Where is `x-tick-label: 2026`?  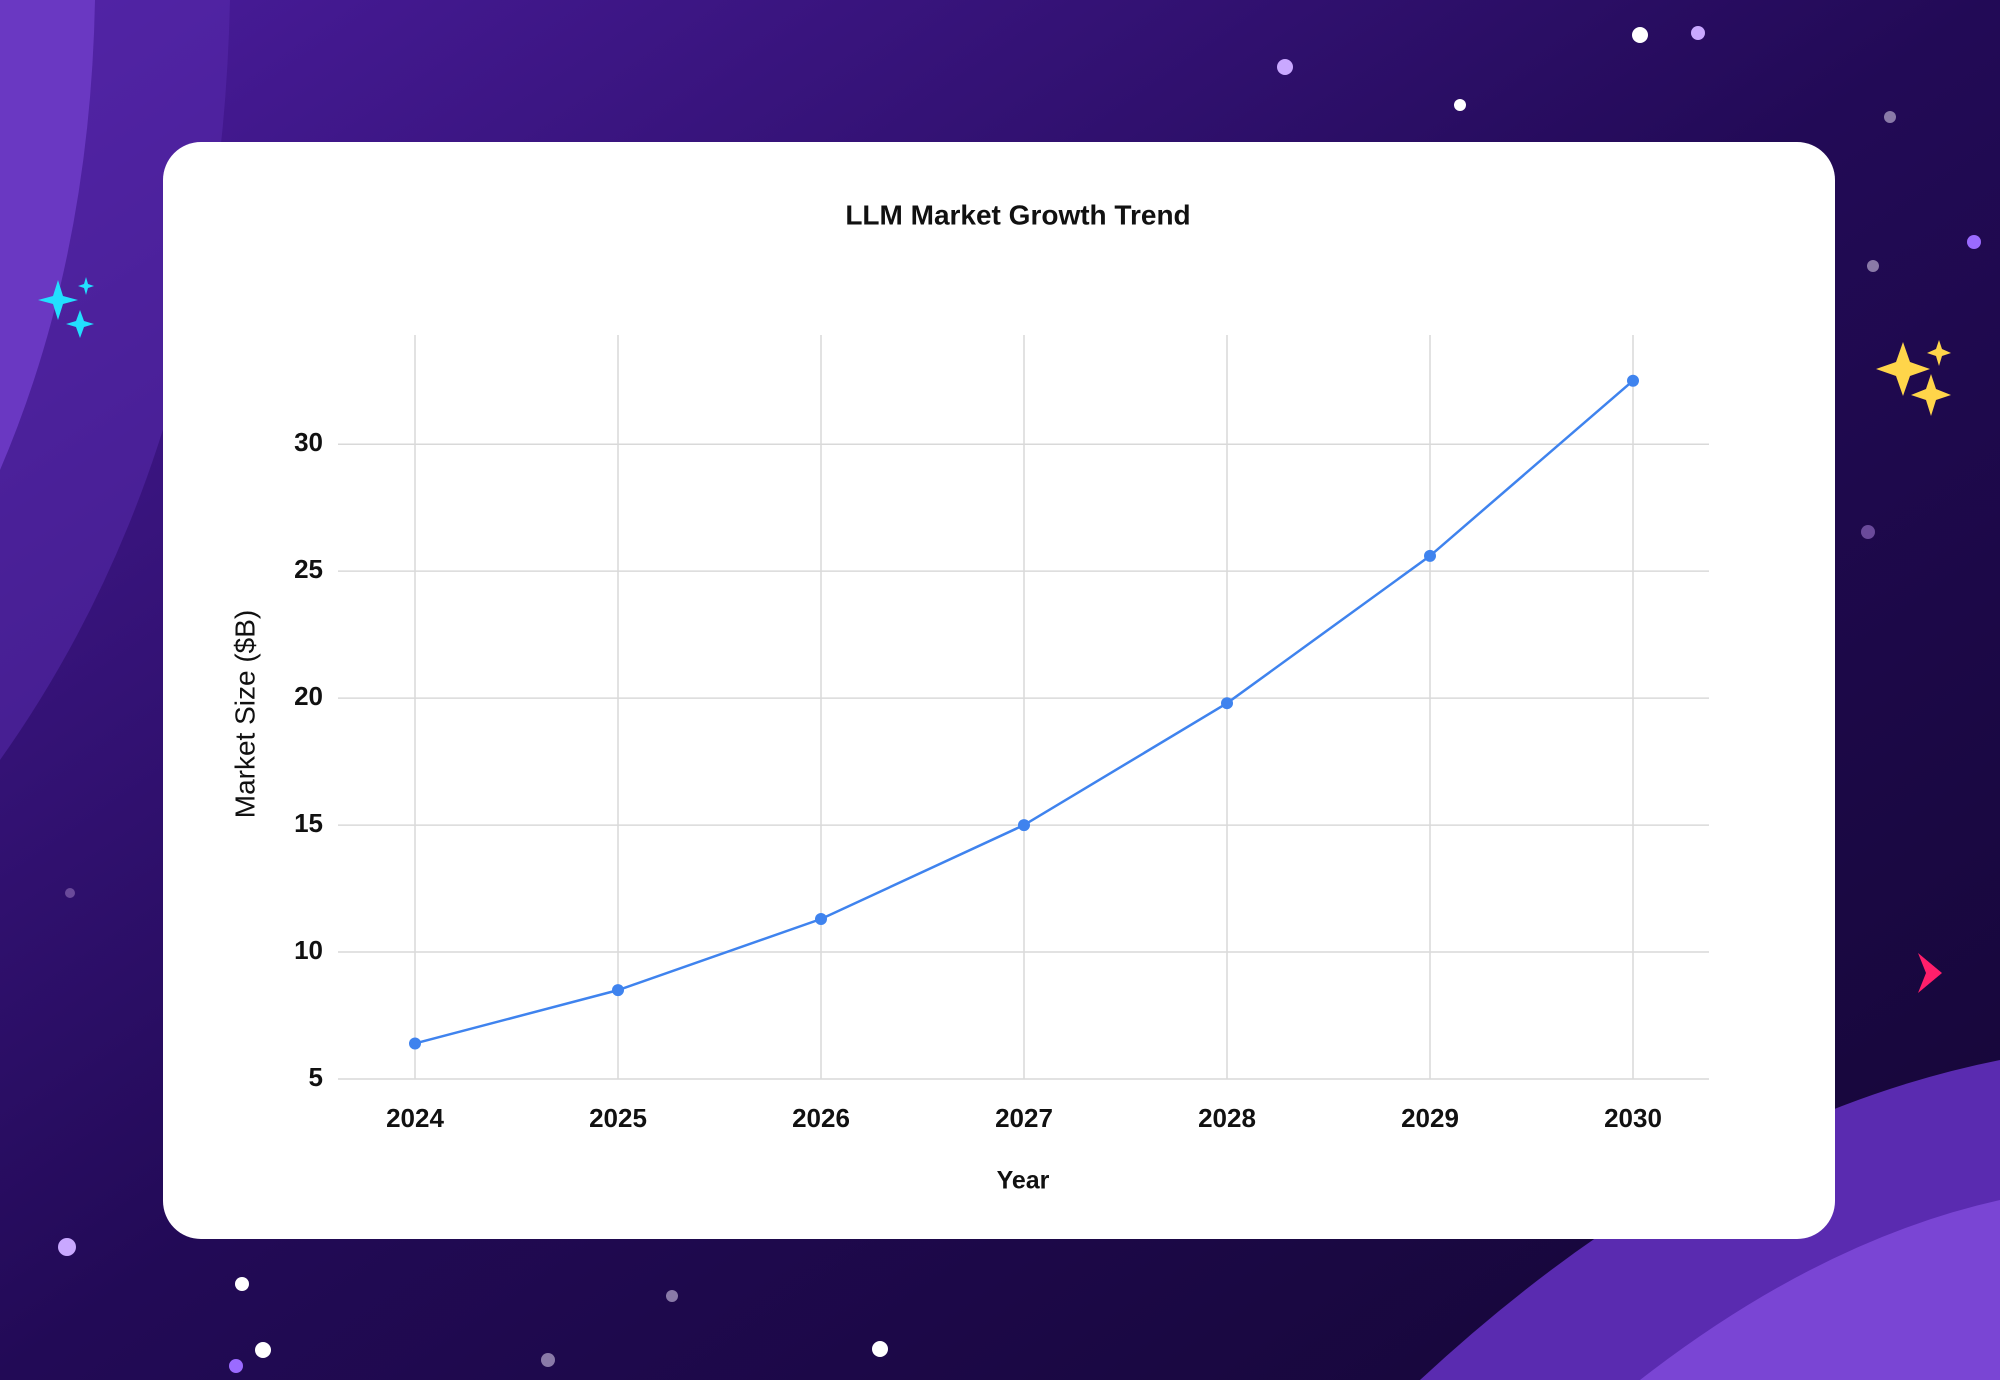
x-tick-label: 2026 is located at coordinates (821, 1118).